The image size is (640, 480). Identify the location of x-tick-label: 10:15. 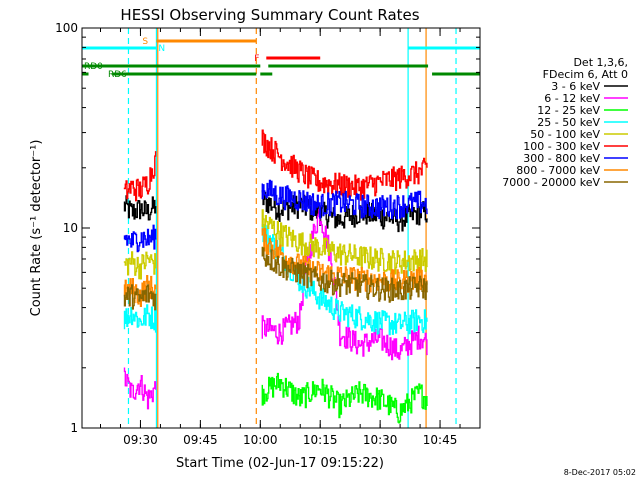
(320, 440).